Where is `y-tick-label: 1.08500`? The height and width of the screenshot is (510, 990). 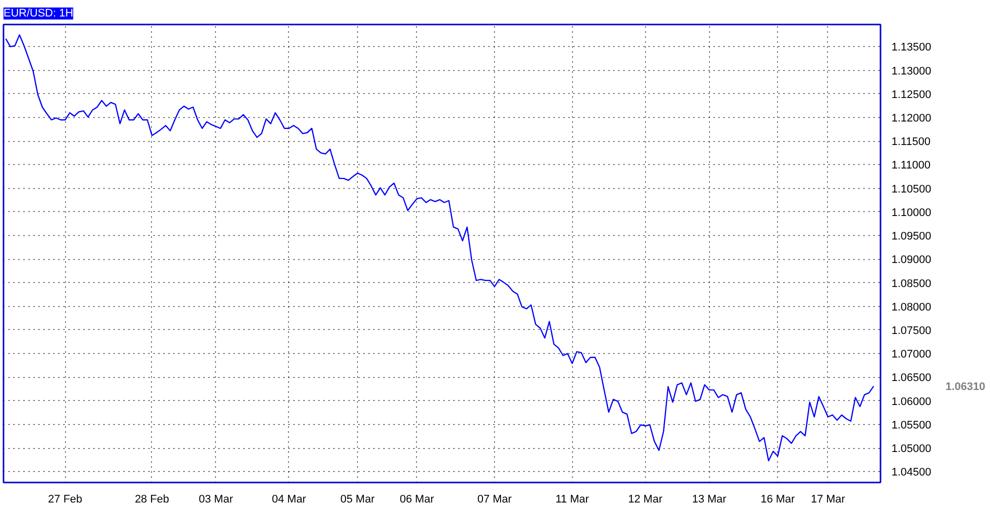 y-tick-label: 1.08500 is located at coordinates (912, 284).